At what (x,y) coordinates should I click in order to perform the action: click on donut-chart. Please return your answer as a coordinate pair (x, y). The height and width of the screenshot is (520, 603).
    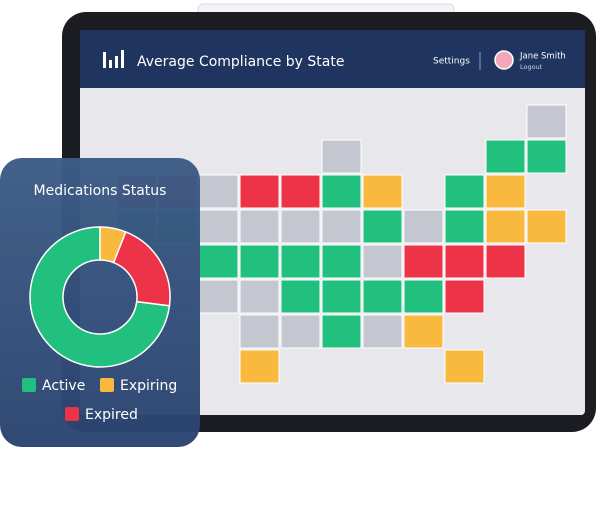
    Looking at the image, I should click on (100, 297).